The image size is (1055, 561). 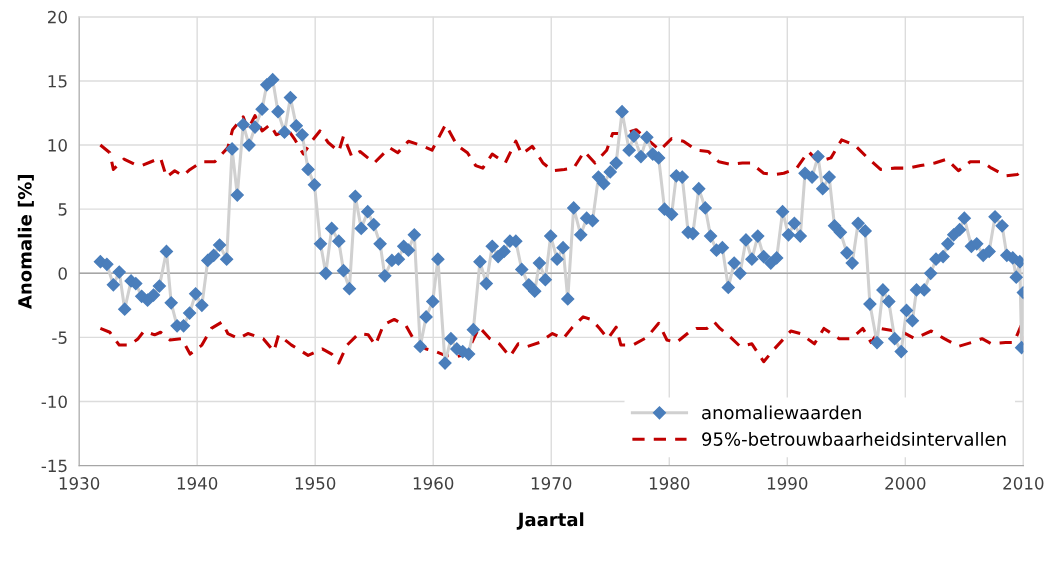 I want to click on legend-label: 95%-betrouwbaarheidsintervallen, so click(x=854, y=438).